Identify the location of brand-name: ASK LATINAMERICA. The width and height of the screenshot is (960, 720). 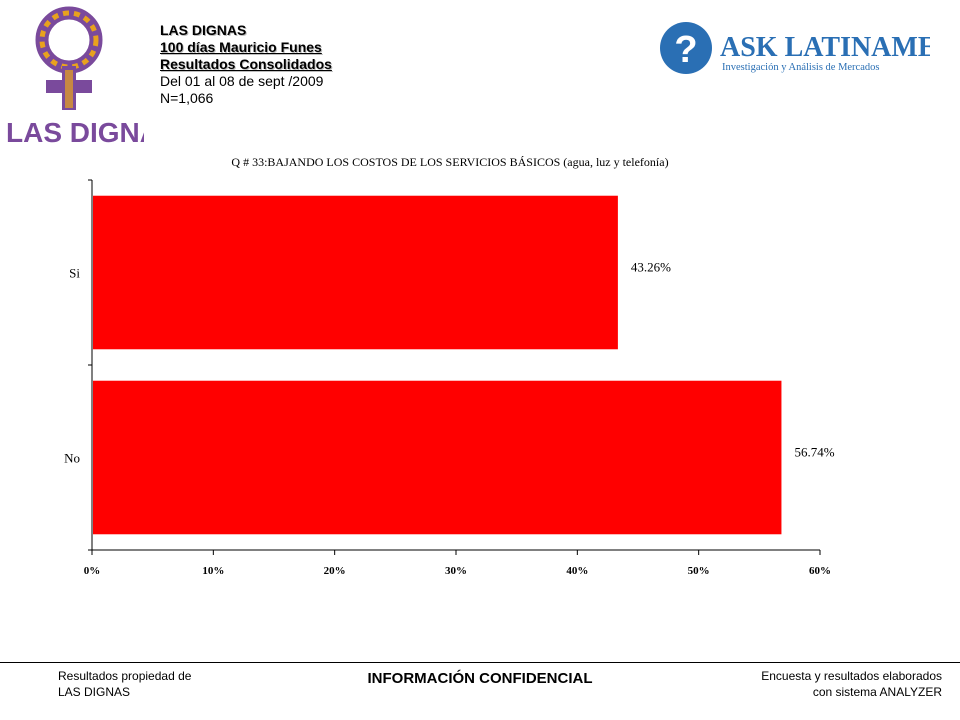
(825, 47).